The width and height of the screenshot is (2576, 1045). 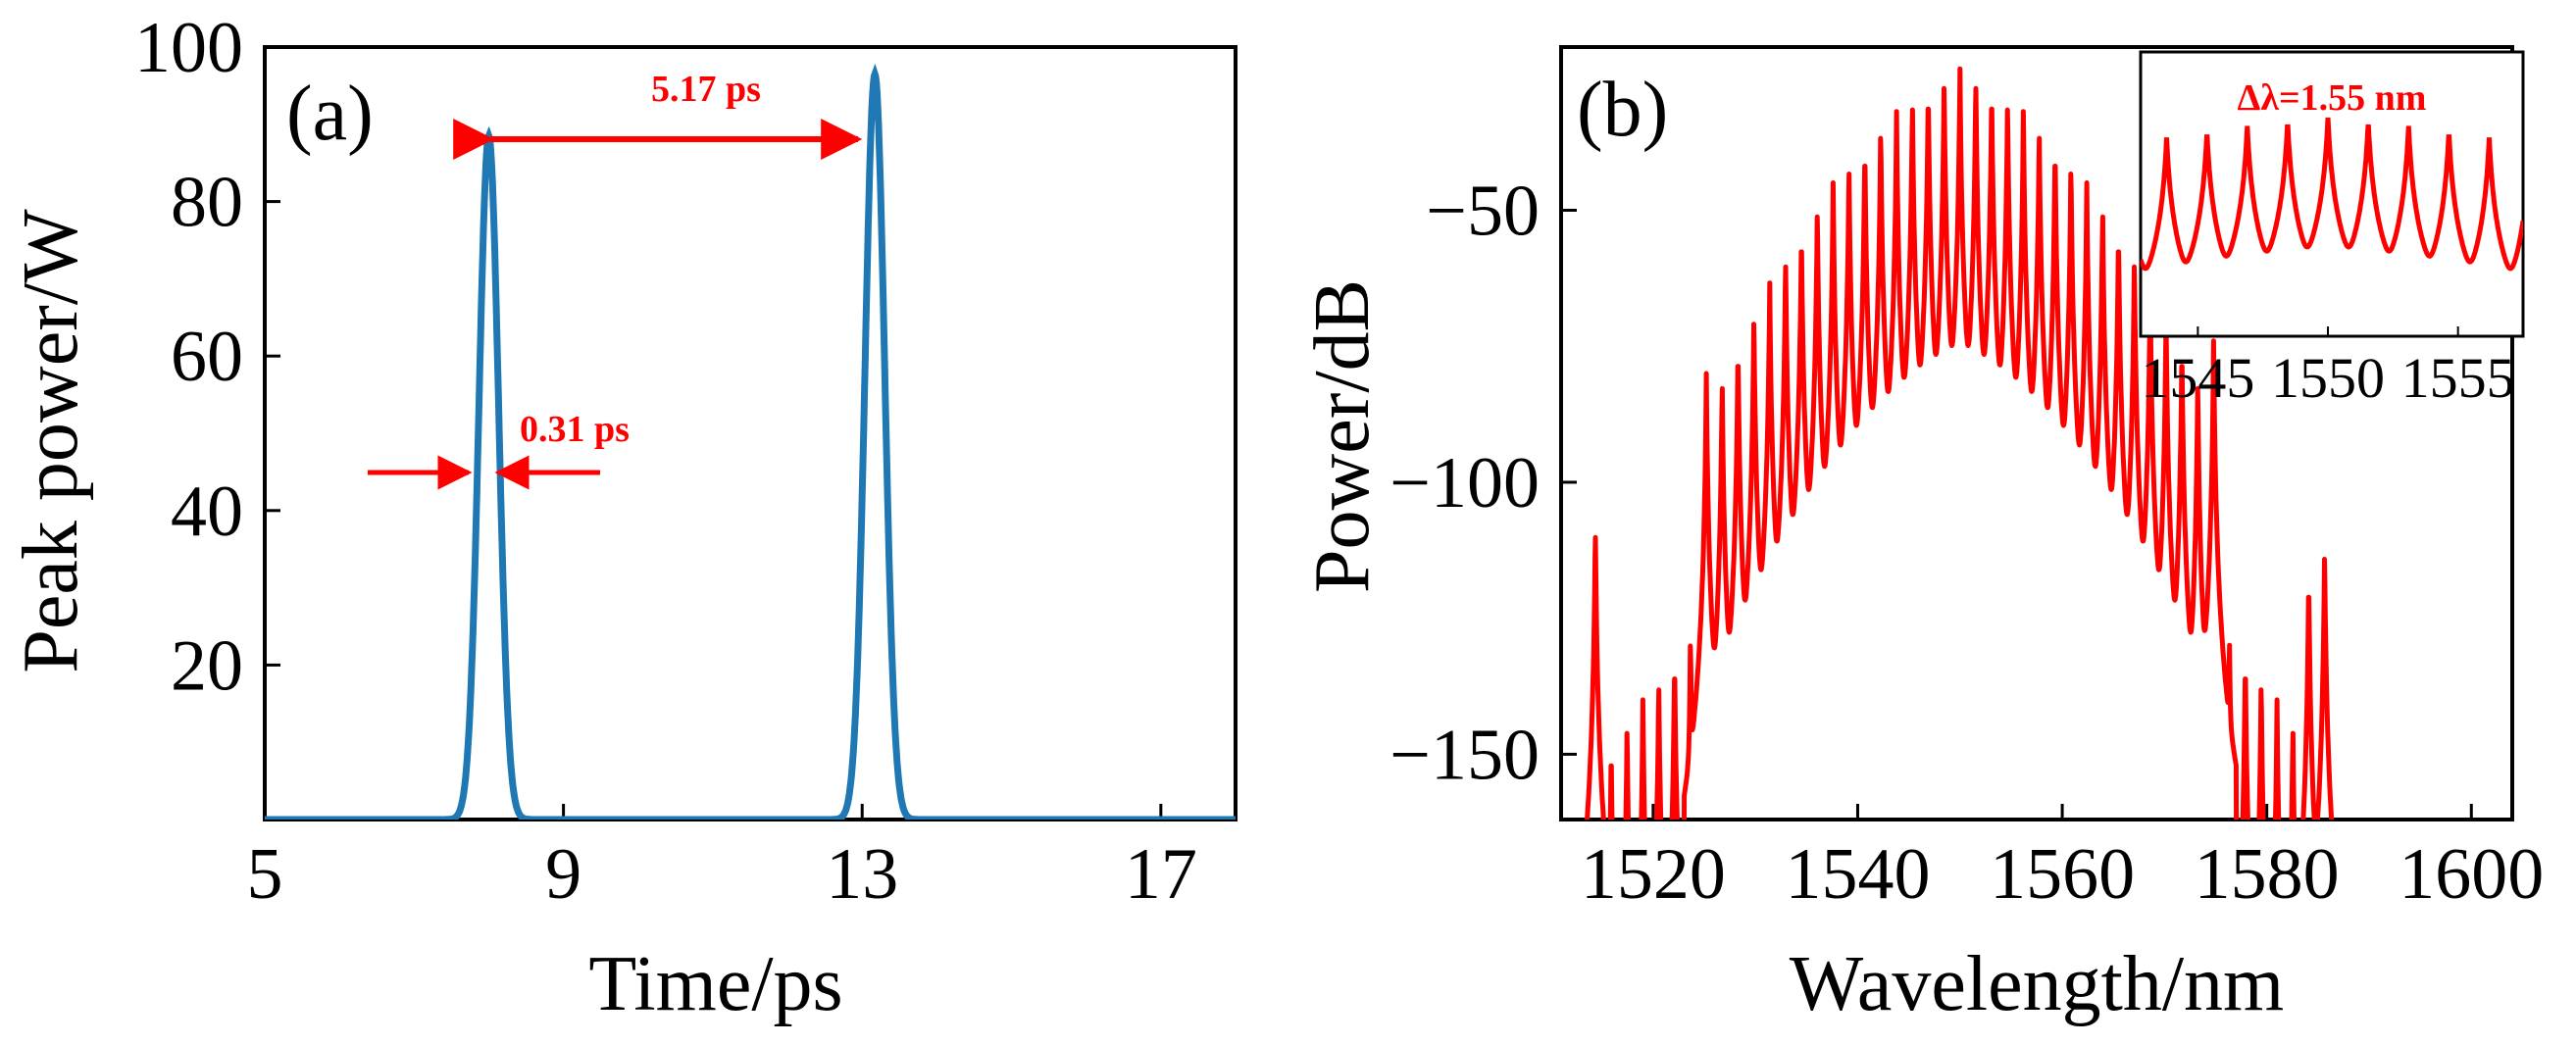 I want to click on b-x-tick-label: 1580, so click(x=2268, y=875).